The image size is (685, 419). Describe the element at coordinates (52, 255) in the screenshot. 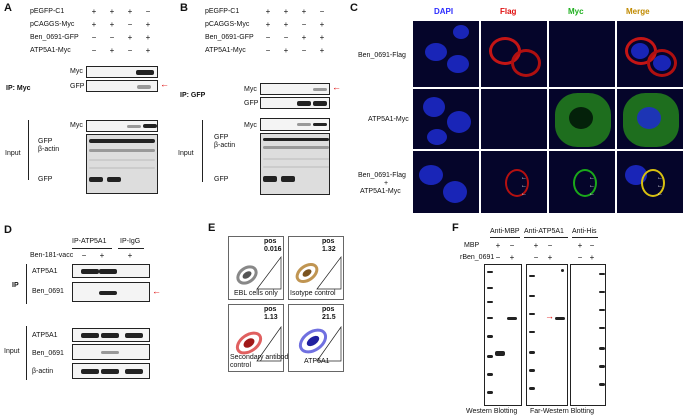

I see `row-label: Ben-181-vacc` at that location.